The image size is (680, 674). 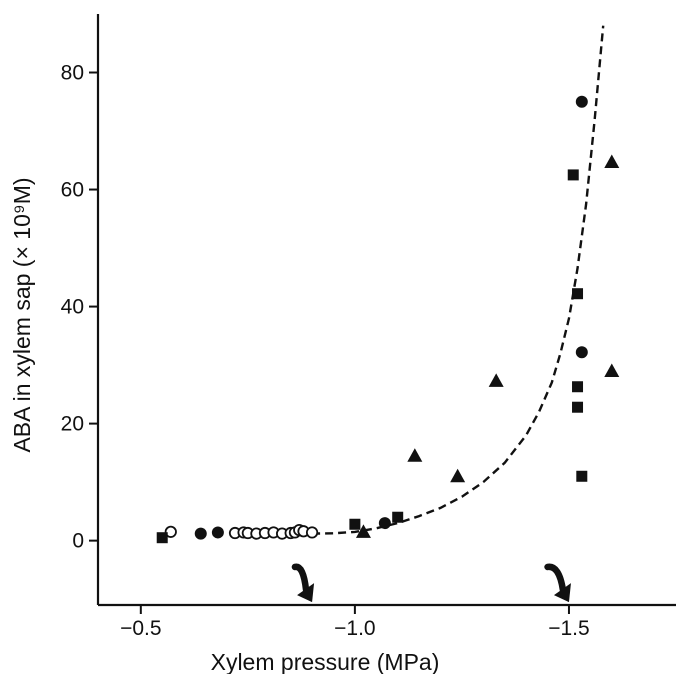 I want to click on x-ticks: −0.5 −1.0 −1.5, so click(x=355, y=622).